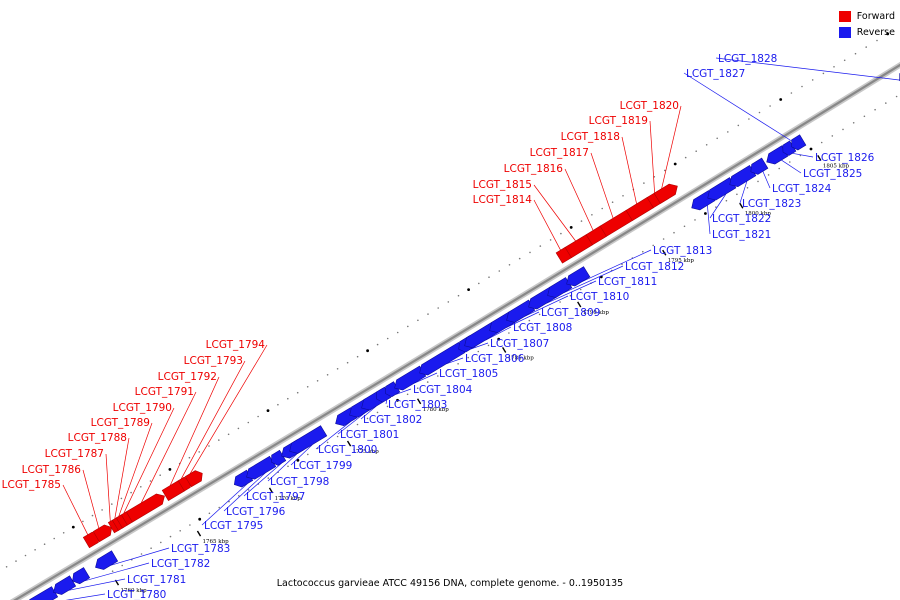 The width and height of the screenshot is (900, 600). What do you see at coordinates (275, 497) in the screenshot?
I see `gene-label-LCGT_1797: LCGT_1797` at bounding box center [275, 497].